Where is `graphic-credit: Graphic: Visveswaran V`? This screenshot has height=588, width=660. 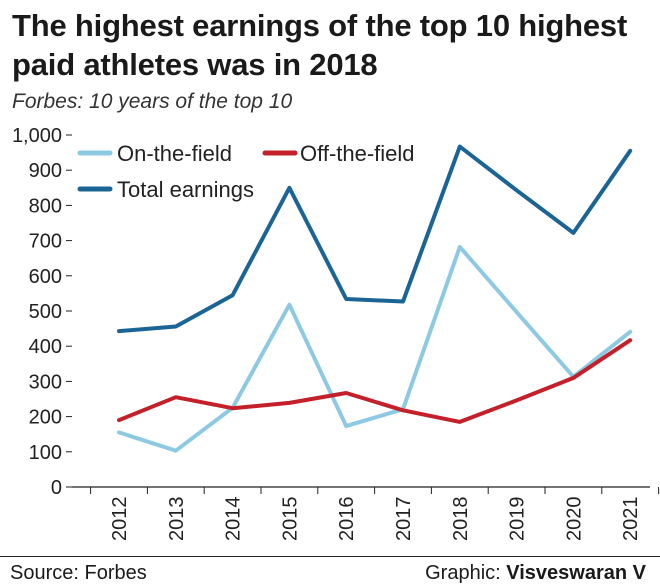
graphic-credit: Graphic: Visveswaran V is located at coordinates (535, 573).